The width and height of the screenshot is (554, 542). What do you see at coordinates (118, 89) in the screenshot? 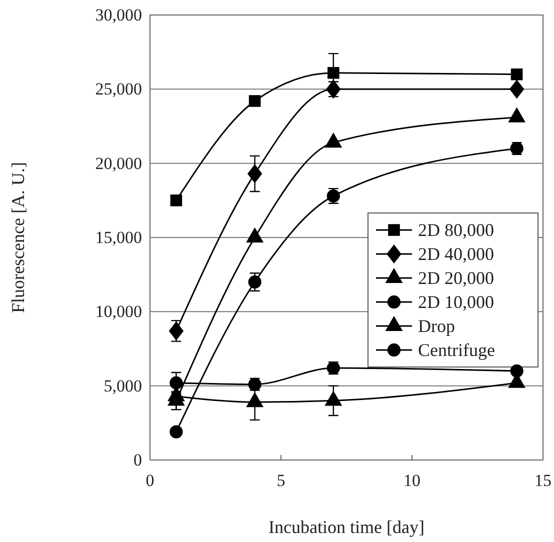
I see `y-tick-label: 25,000` at bounding box center [118, 89].